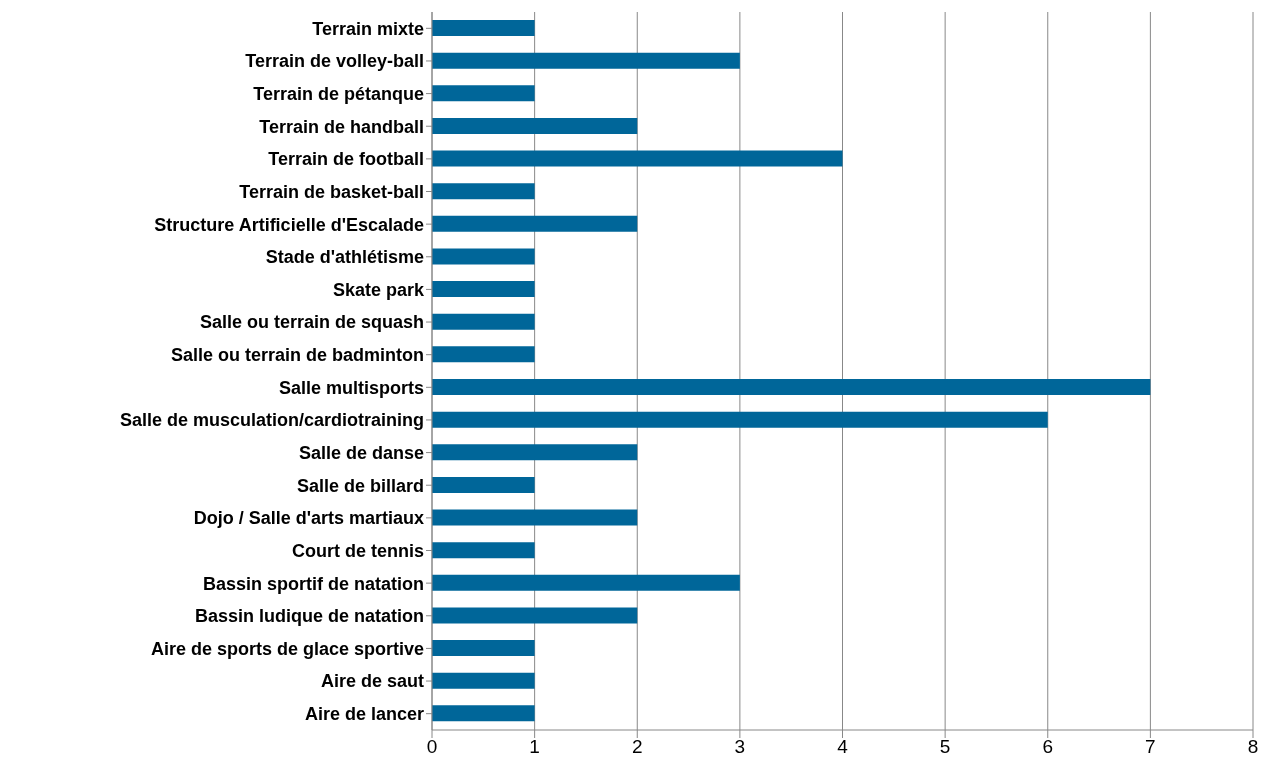 Image resolution: width=1267 pixels, height=775 pixels. What do you see at coordinates (361, 452) in the screenshot?
I see `y-tick-label: Salle de danse` at bounding box center [361, 452].